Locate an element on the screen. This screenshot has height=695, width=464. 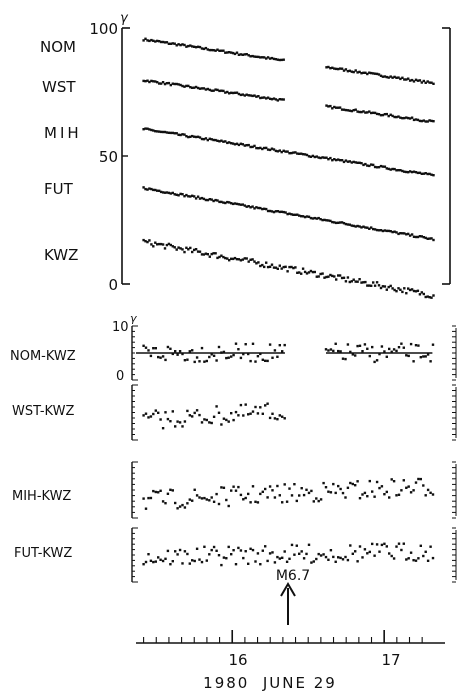
upper-ytick-100: 100 is located at coordinates (103, 29).